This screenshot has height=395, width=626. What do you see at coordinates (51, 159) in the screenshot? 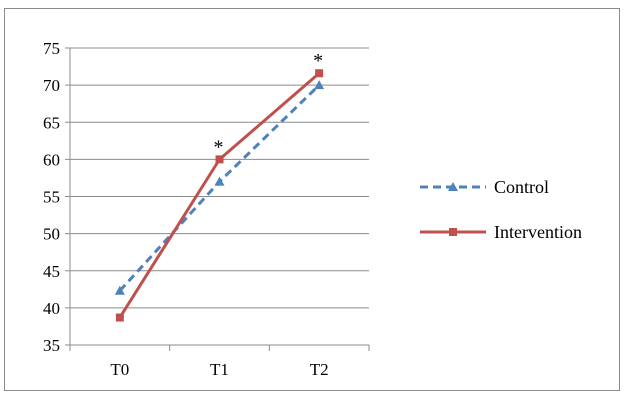
I see `y-tick-label: 60` at bounding box center [51, 159].